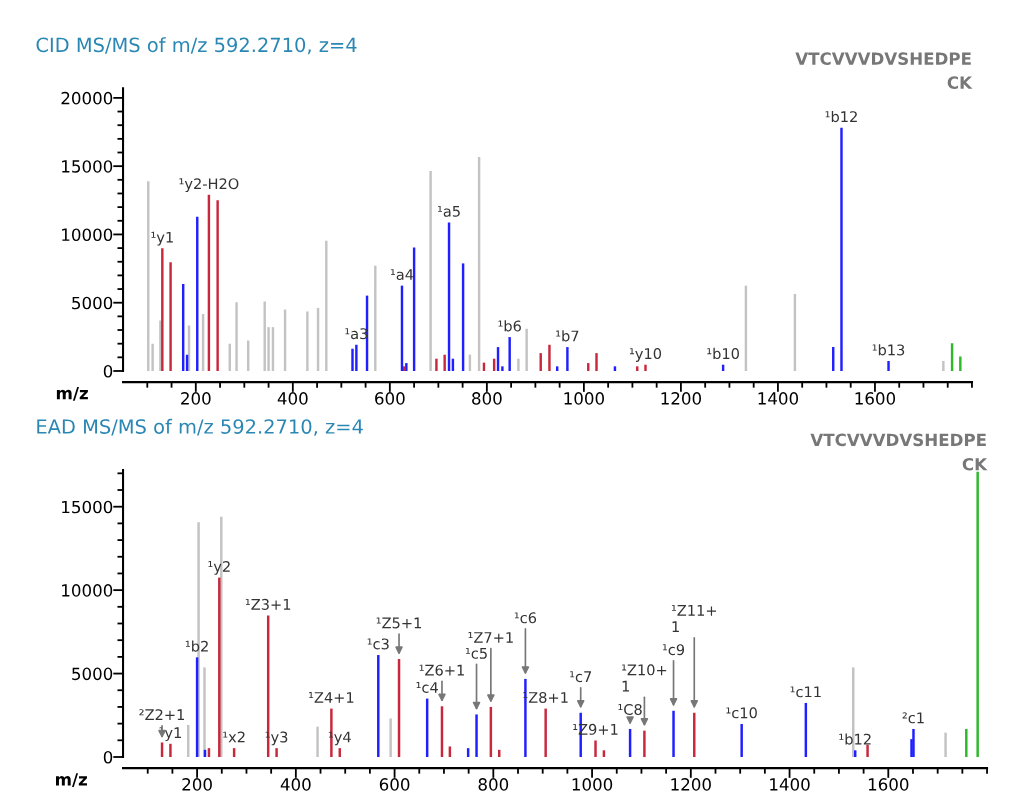  Describe the element at coordinates (476, 653) in the screenshot. I see `annotation: ¹c5` at that location.